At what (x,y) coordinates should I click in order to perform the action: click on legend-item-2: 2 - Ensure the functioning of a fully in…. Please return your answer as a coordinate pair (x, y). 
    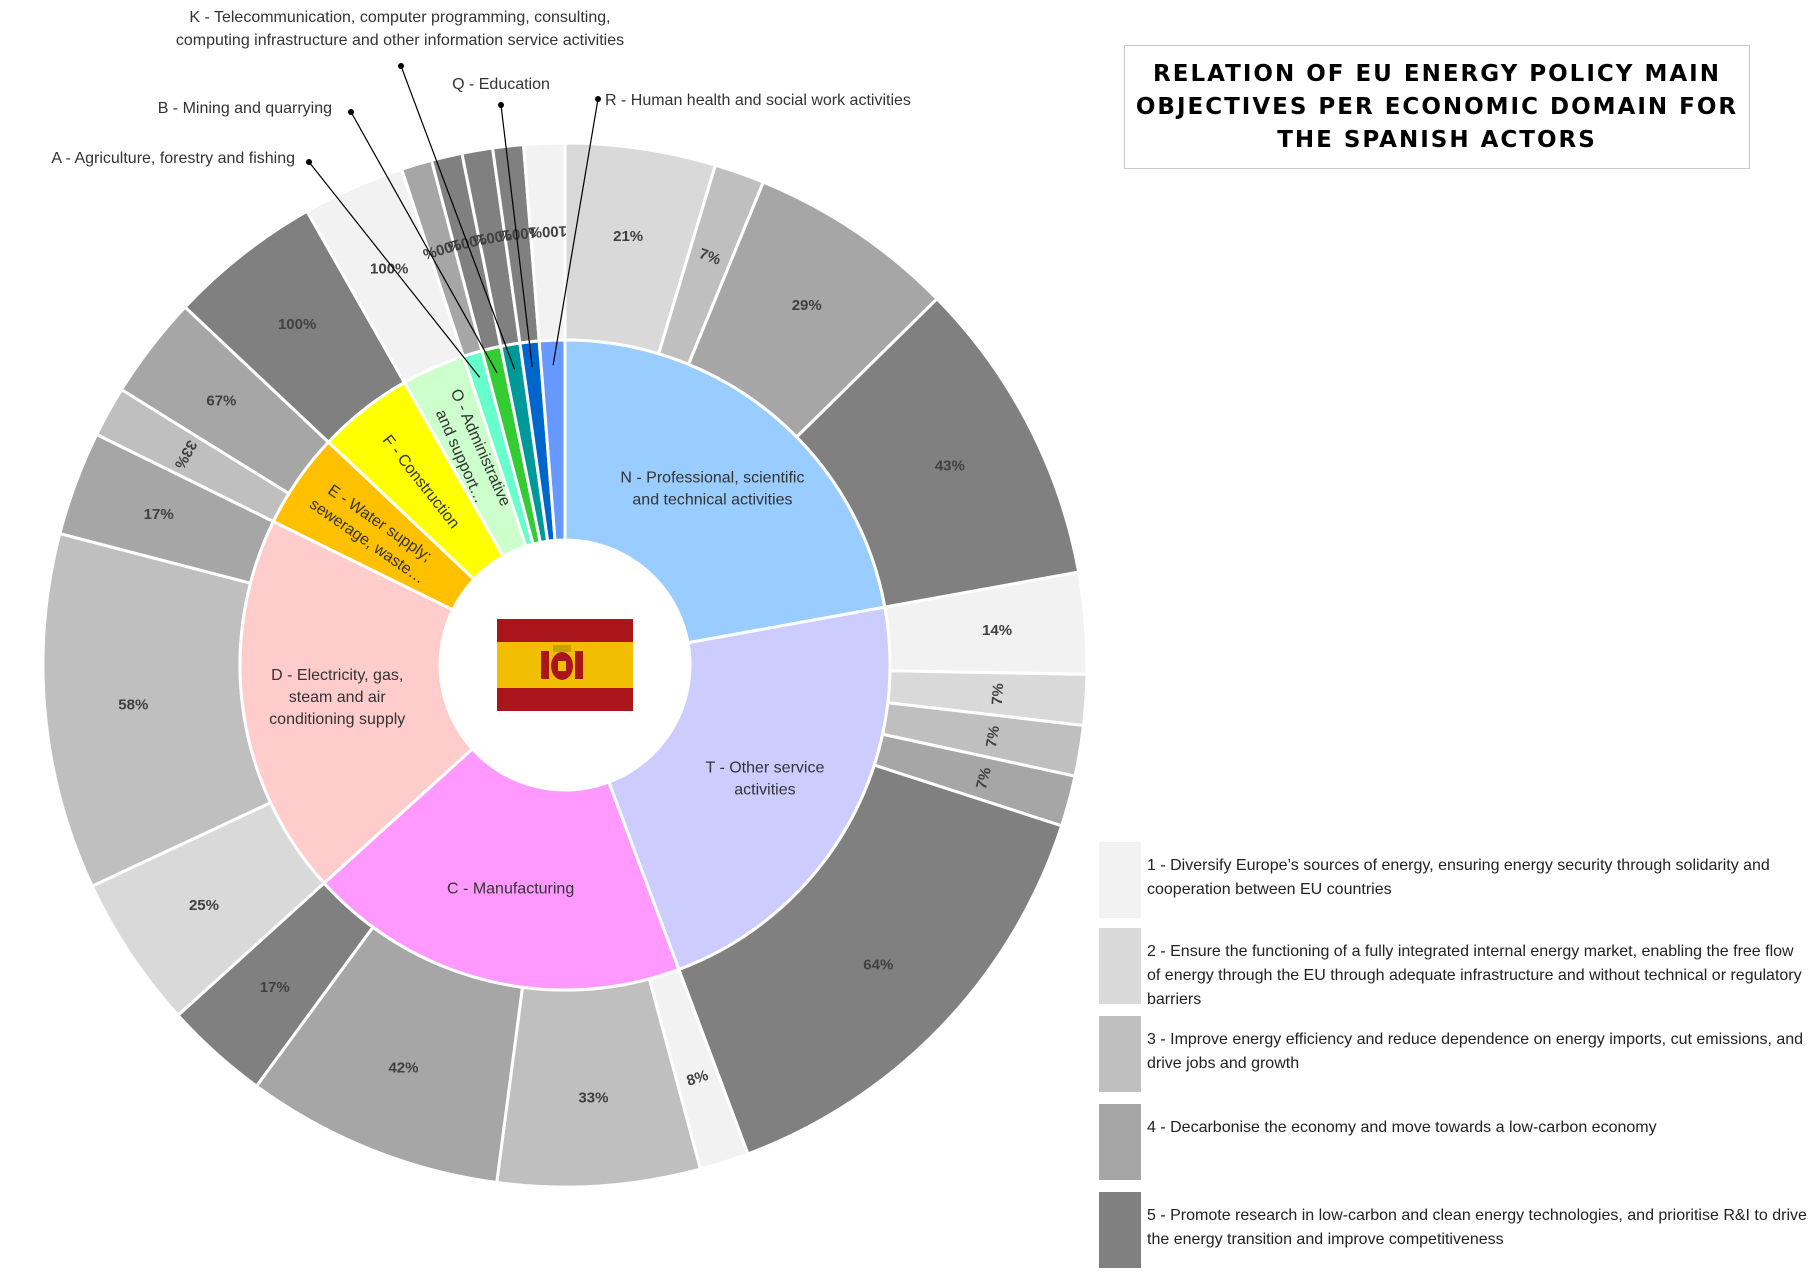
    Looking at the image, I should click on (1450, 968).